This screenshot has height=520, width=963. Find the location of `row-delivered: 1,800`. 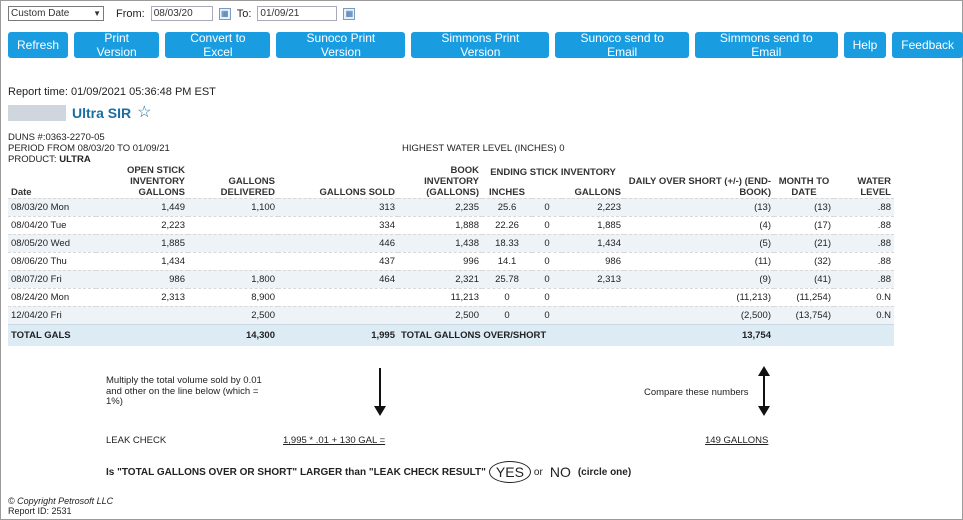

row-delivered: 1,800 is located at coordinates (233, 278).